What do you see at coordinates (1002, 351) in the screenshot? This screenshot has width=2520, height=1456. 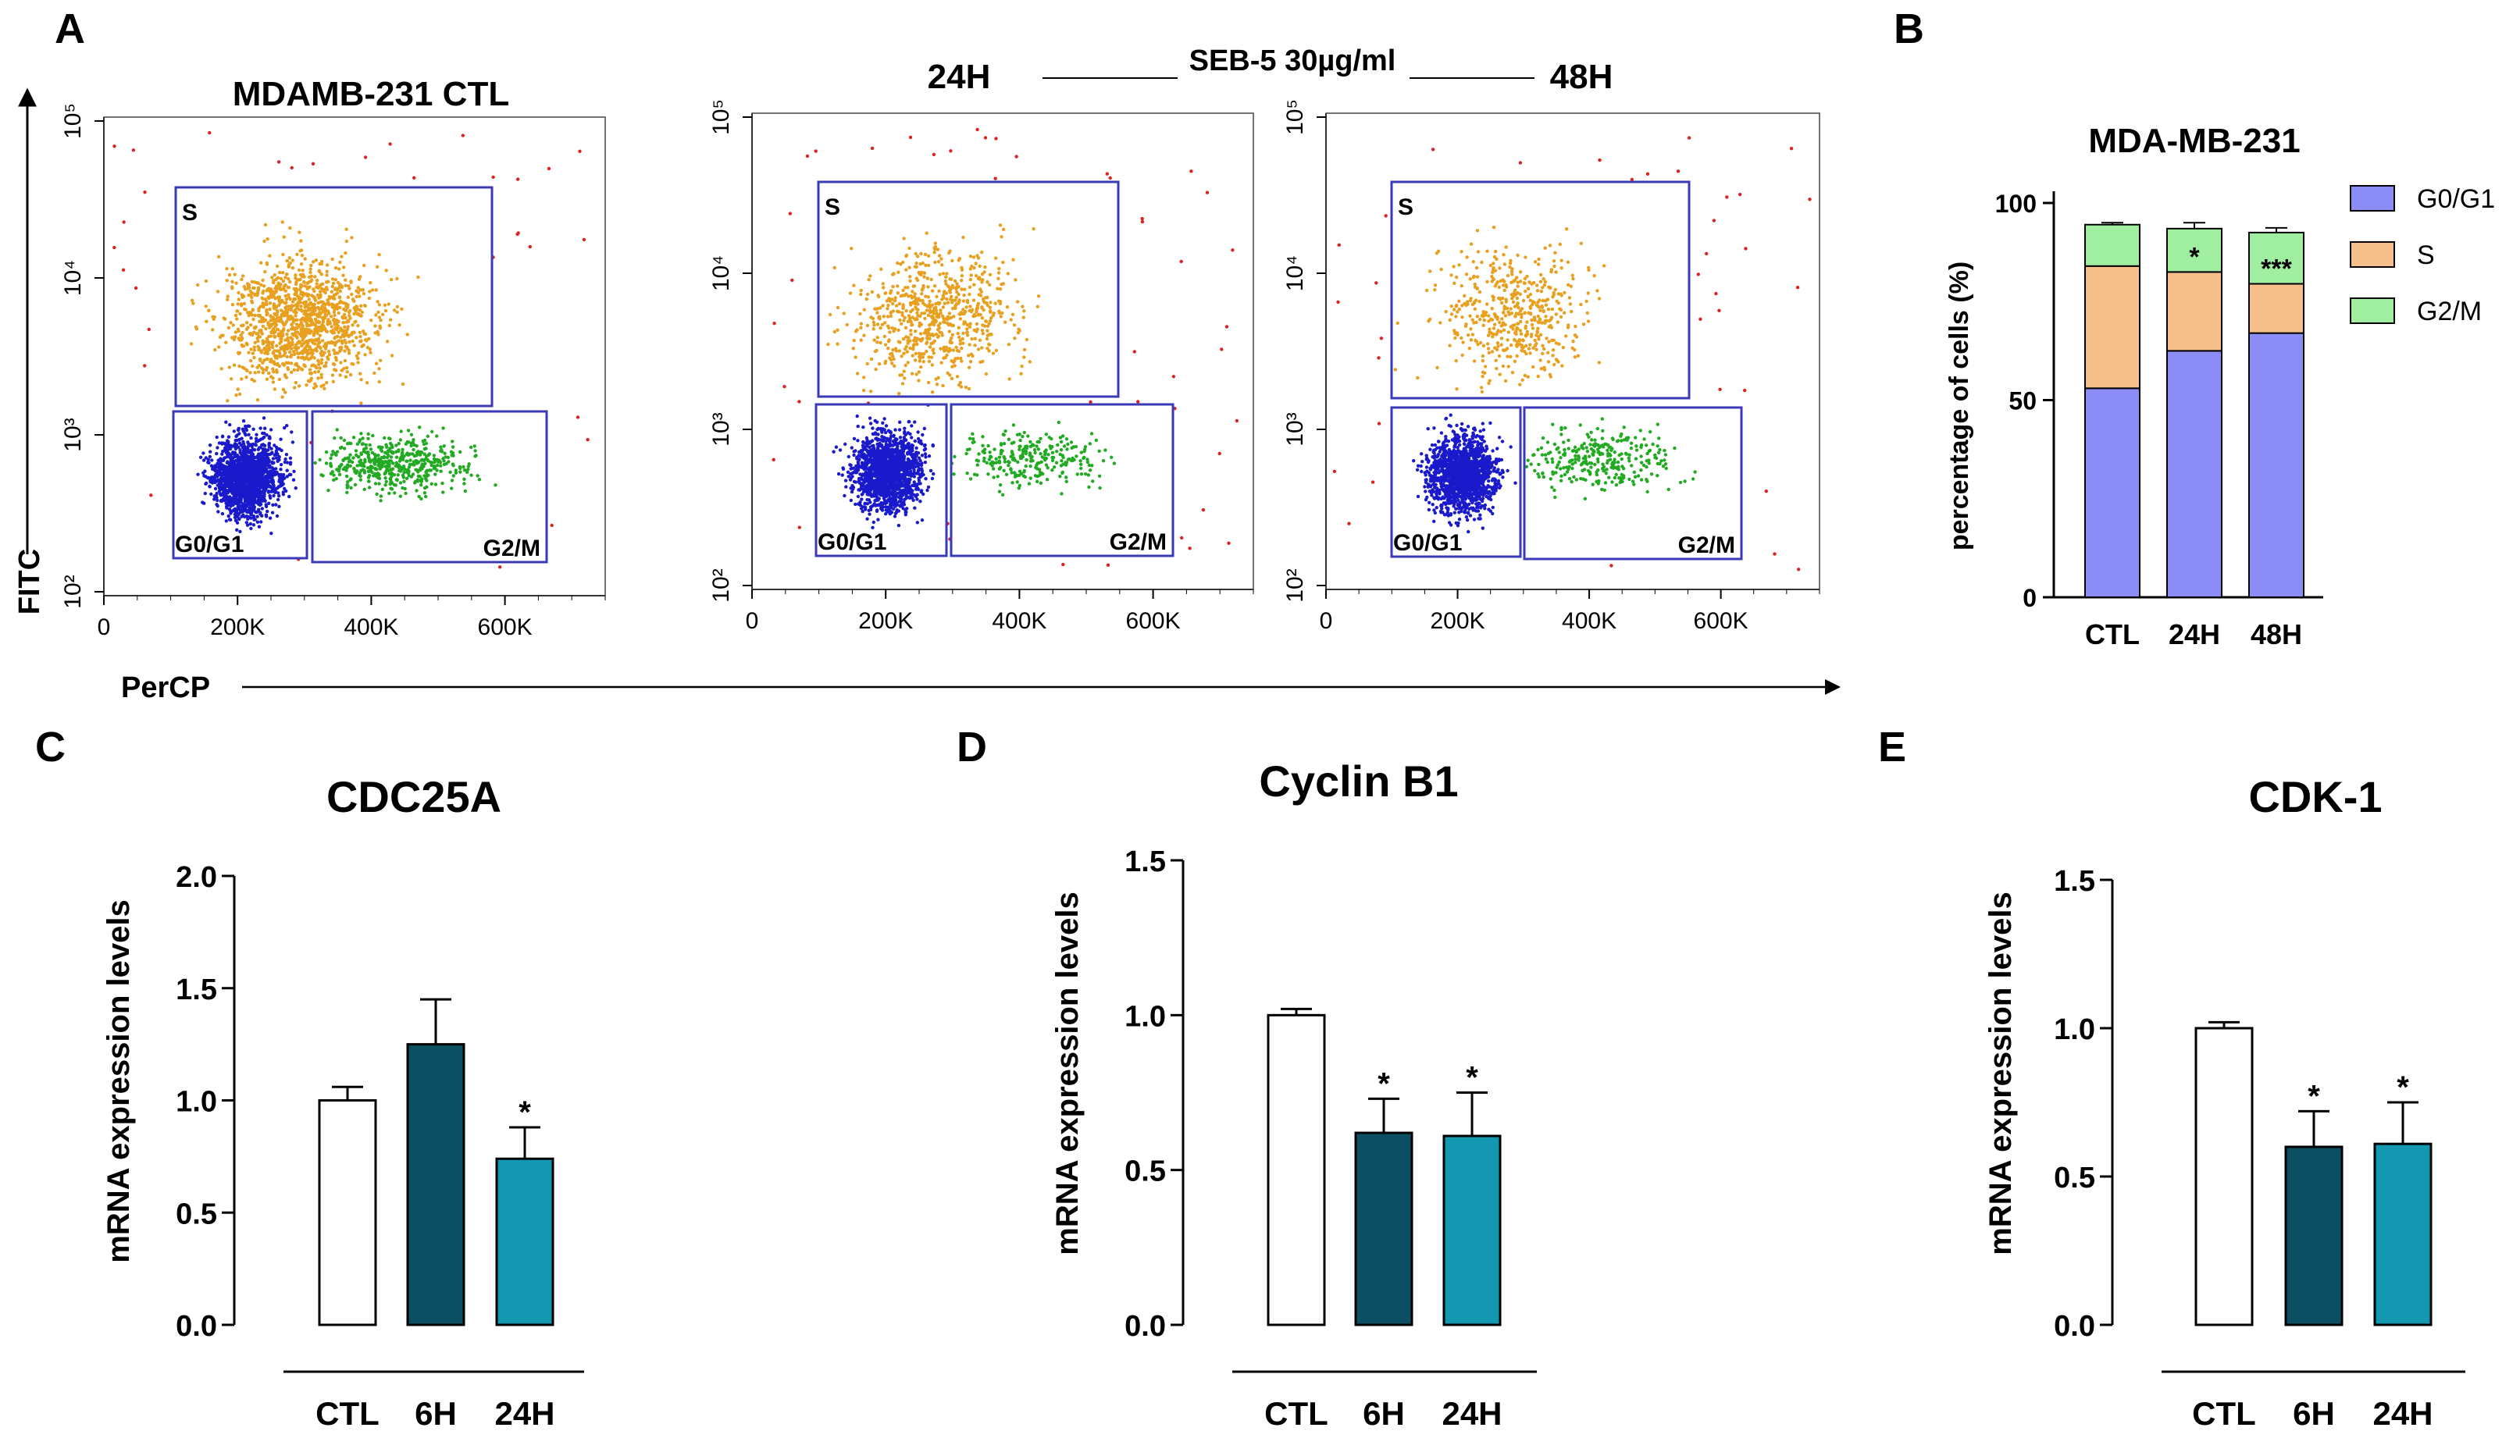 I see `flow-plot-axes` at bounding box center [1002, 351].